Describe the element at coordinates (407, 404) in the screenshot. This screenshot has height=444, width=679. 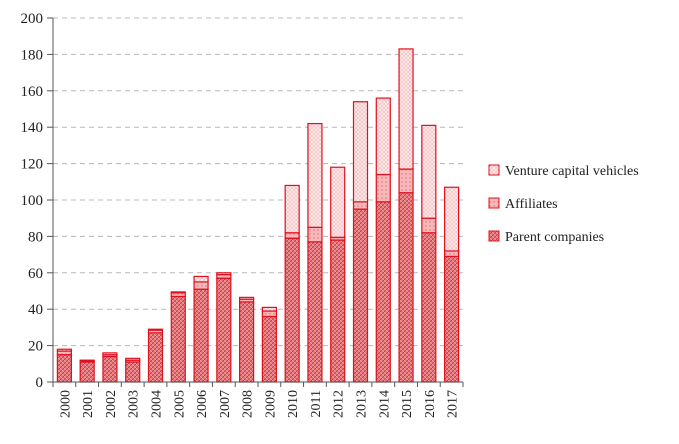
I see `x-tick-label: 2015` at that location.